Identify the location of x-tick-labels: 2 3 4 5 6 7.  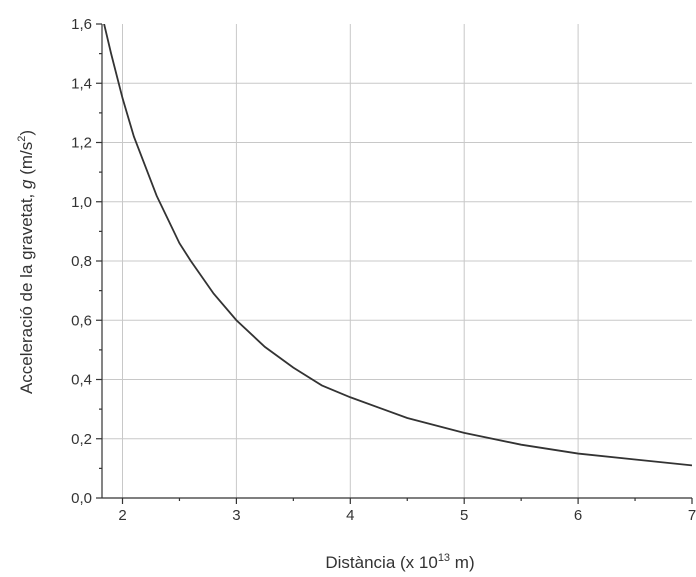
(407, 515).